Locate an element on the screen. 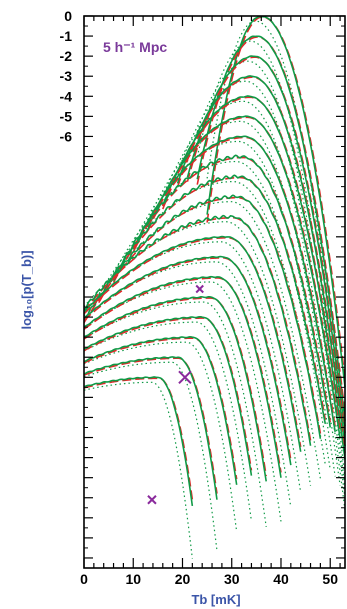 The width and height of the screenshot is (347, 609). markers-group is located at coordinates (175, 394).